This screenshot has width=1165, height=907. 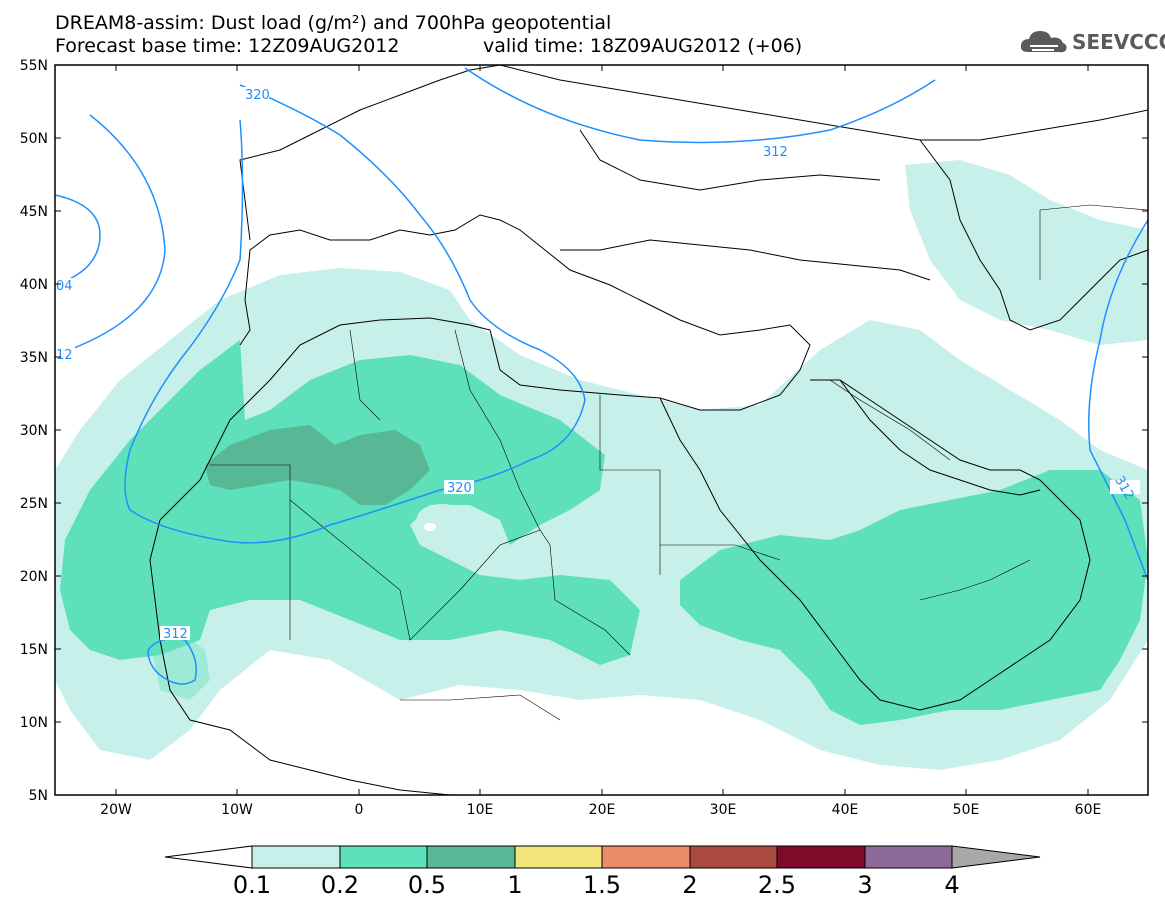 I want to click on lat-label: 25N, so click(x=34, y=504).